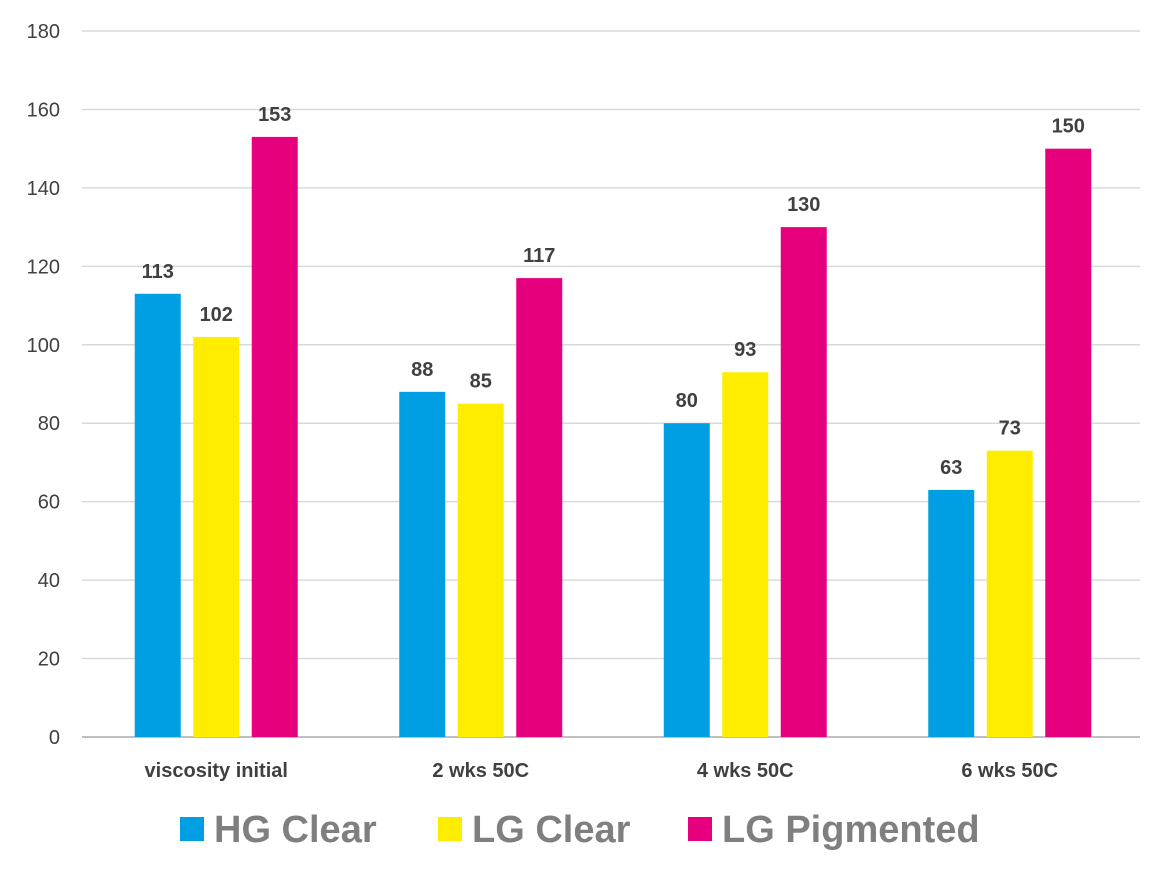  I want to click on data-label: 117, so click(539, 256).